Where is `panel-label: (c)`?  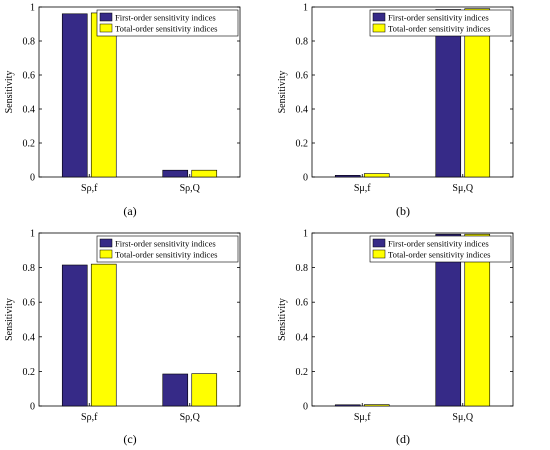 panel-label: (c) is located at coordinates (129, 439).